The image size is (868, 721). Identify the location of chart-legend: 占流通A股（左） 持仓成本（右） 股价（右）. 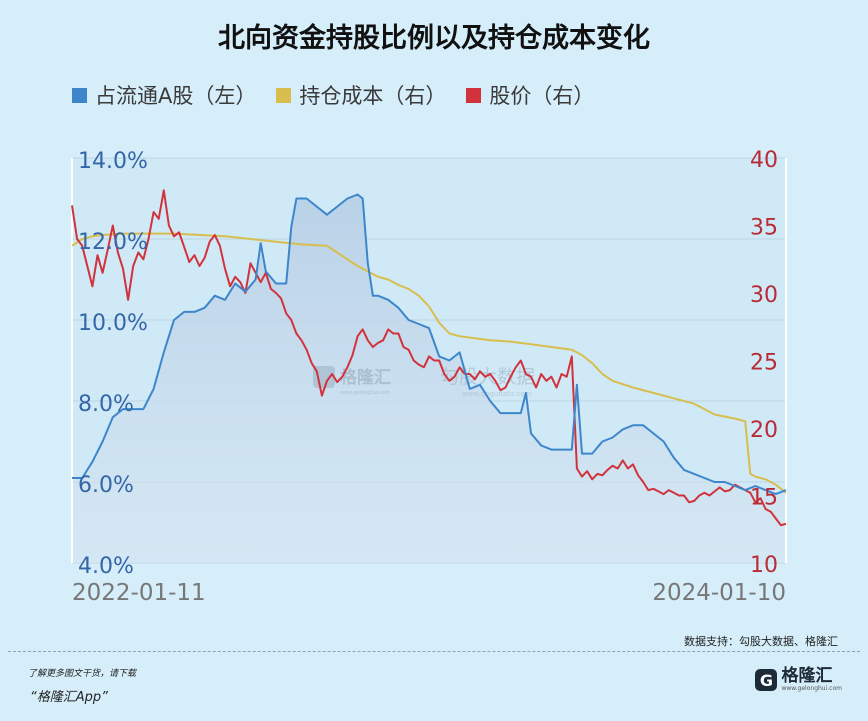
(333, 95).